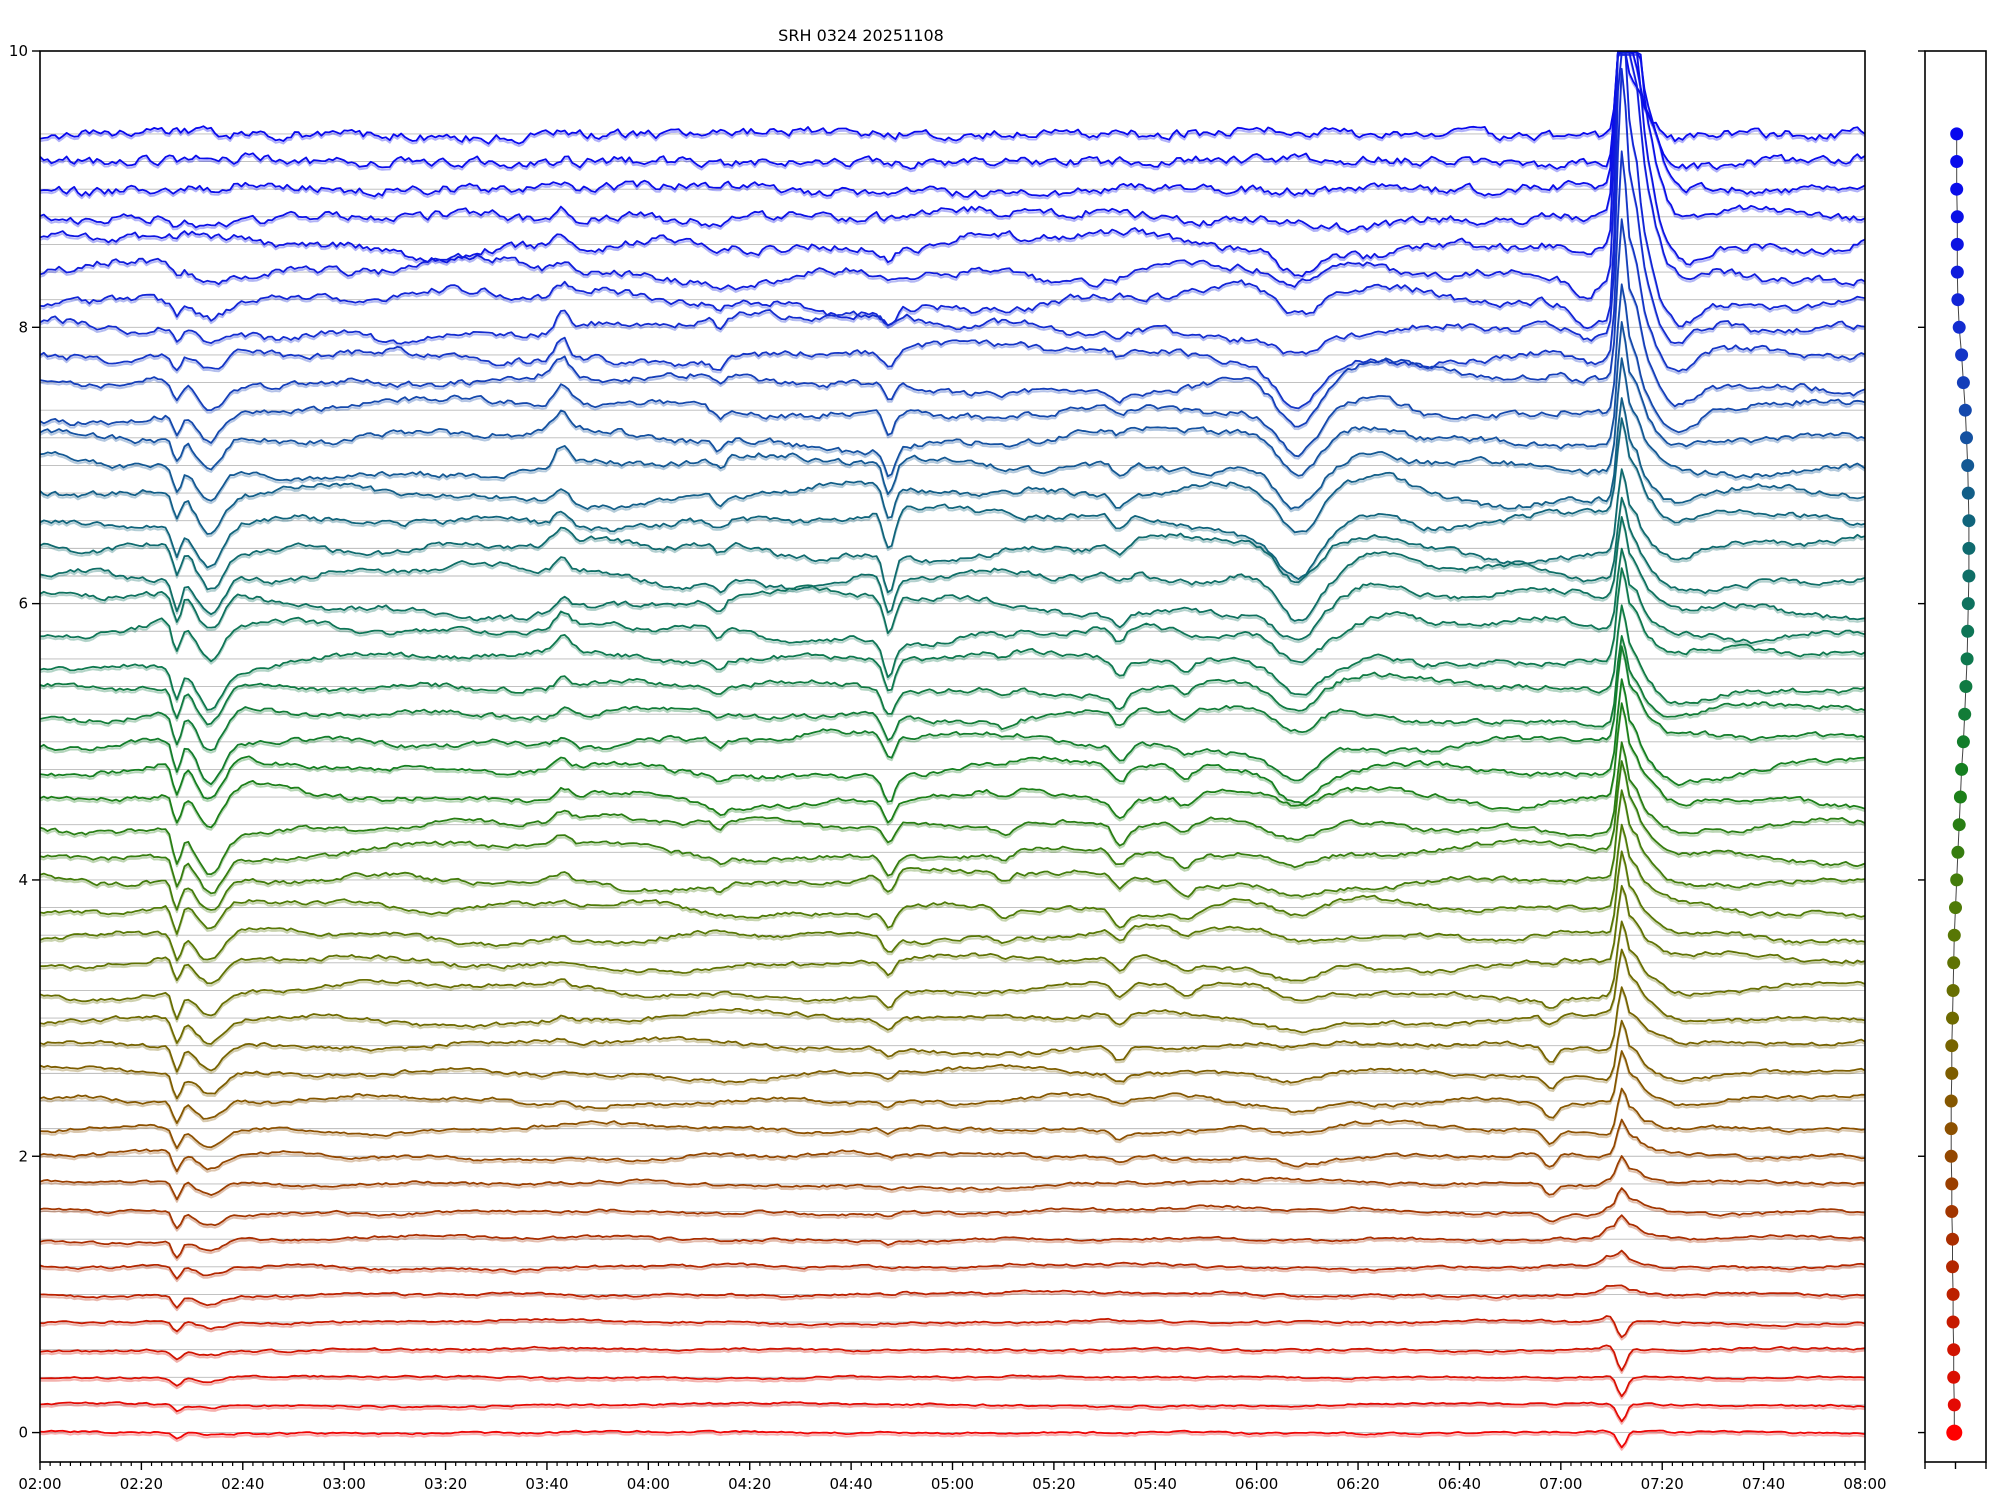  What do you see at coordinates (1053, 1484) in the screenshot?
I see `x-tick-label: 05:20` at bounding box center [1053, 1484].